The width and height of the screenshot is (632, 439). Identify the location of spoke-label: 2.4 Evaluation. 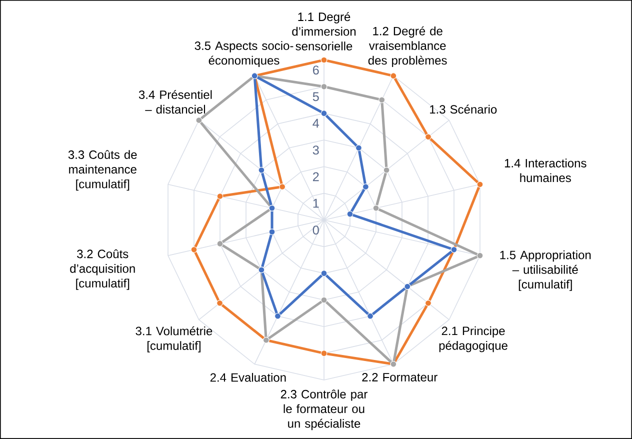
(248, 377).